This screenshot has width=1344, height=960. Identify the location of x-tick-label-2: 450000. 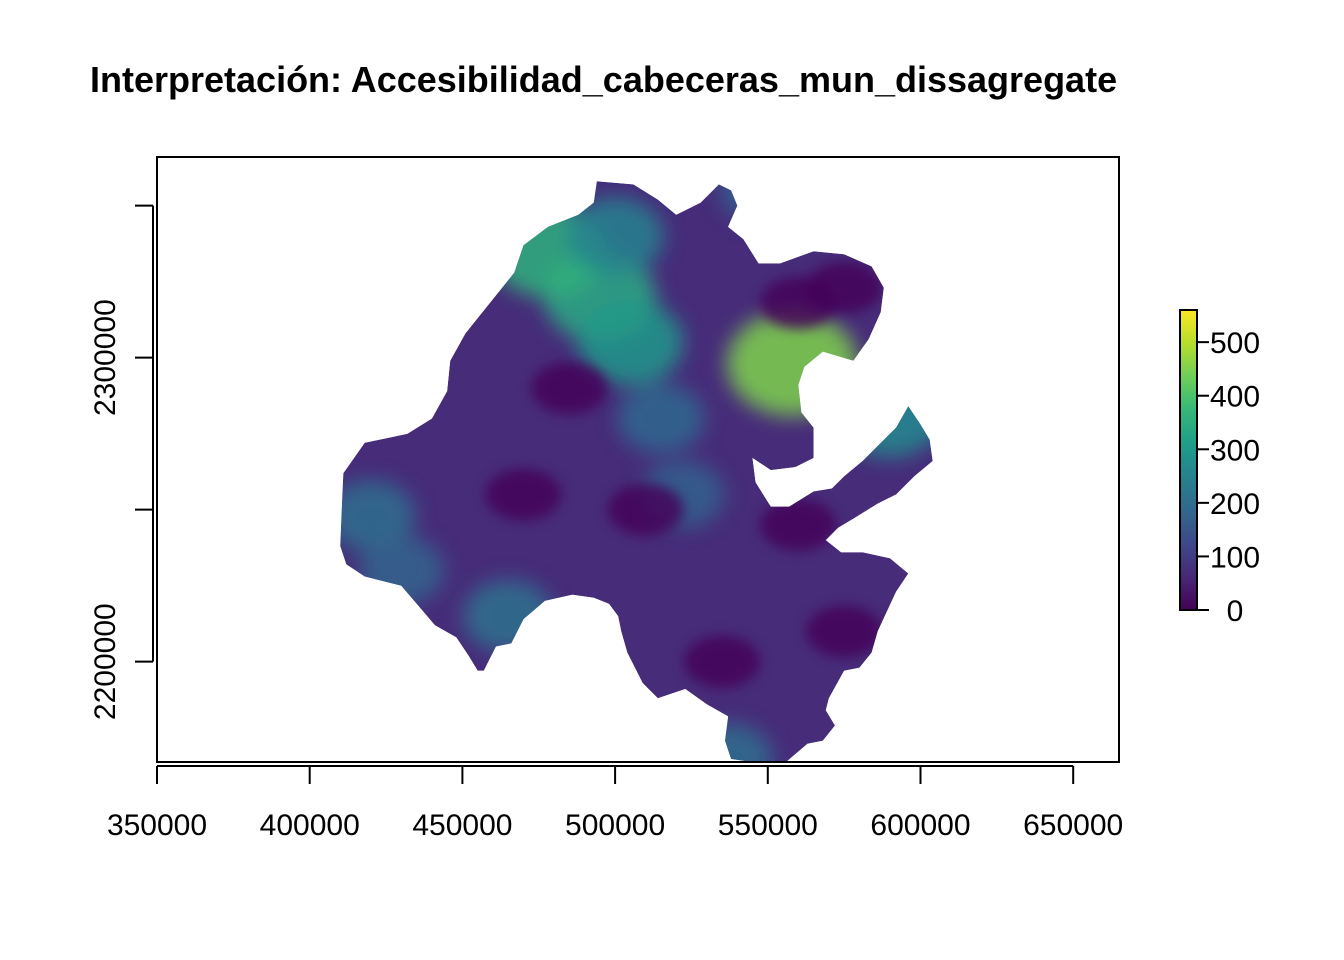
(462, 825).